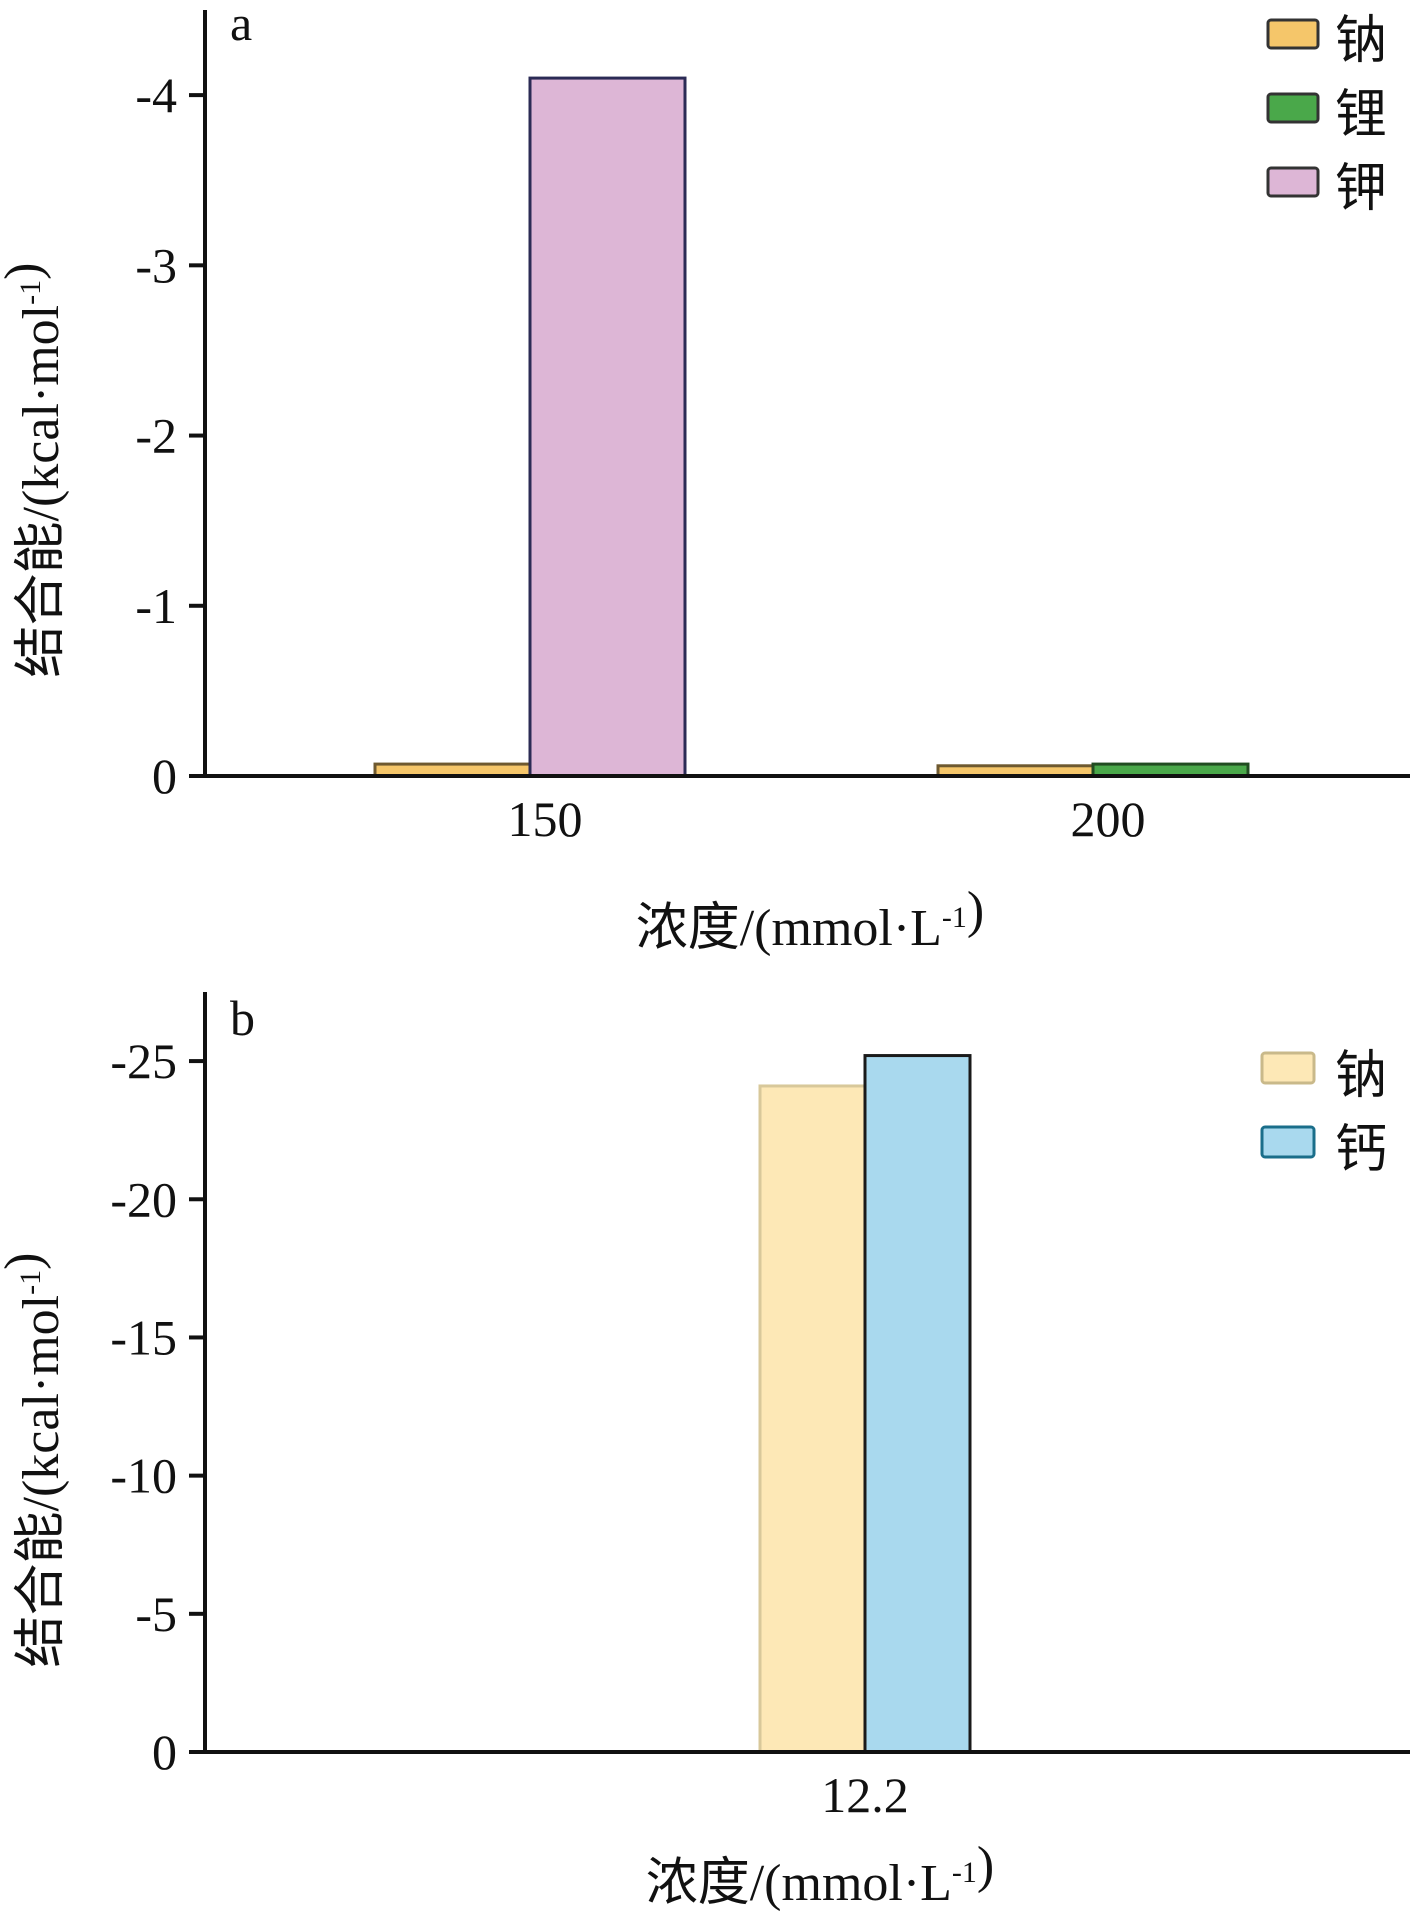 The width and height of the screenshot is (1417, 1913). I want to click on y-tick-label: -15, so click(143, 1337).